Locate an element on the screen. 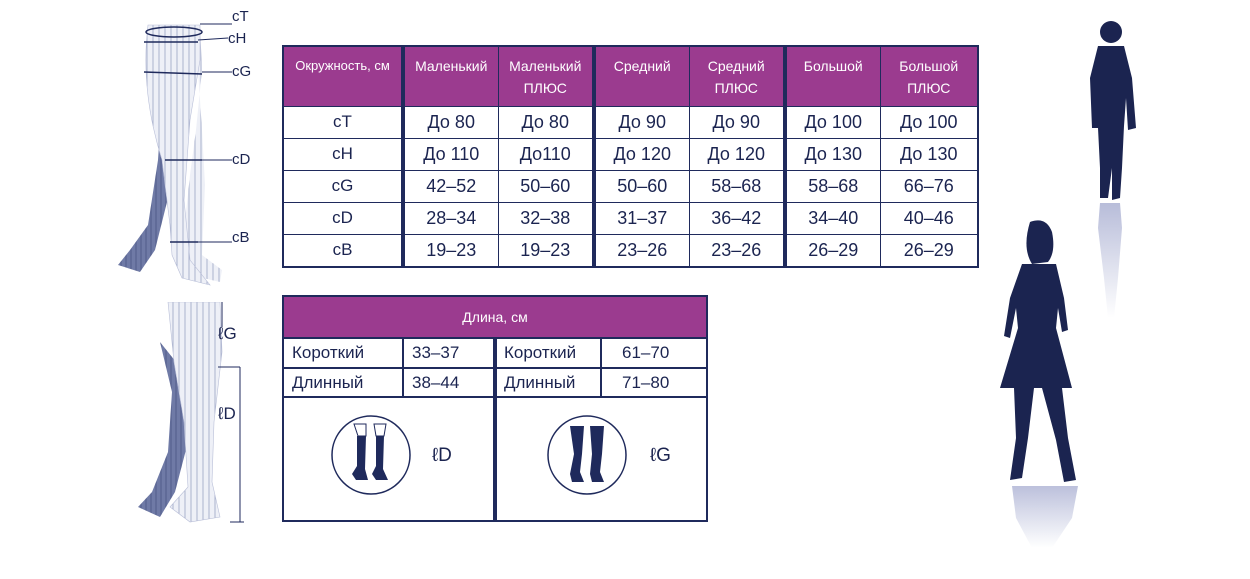  woman-silhouette is located at coordinates (1039, 384).